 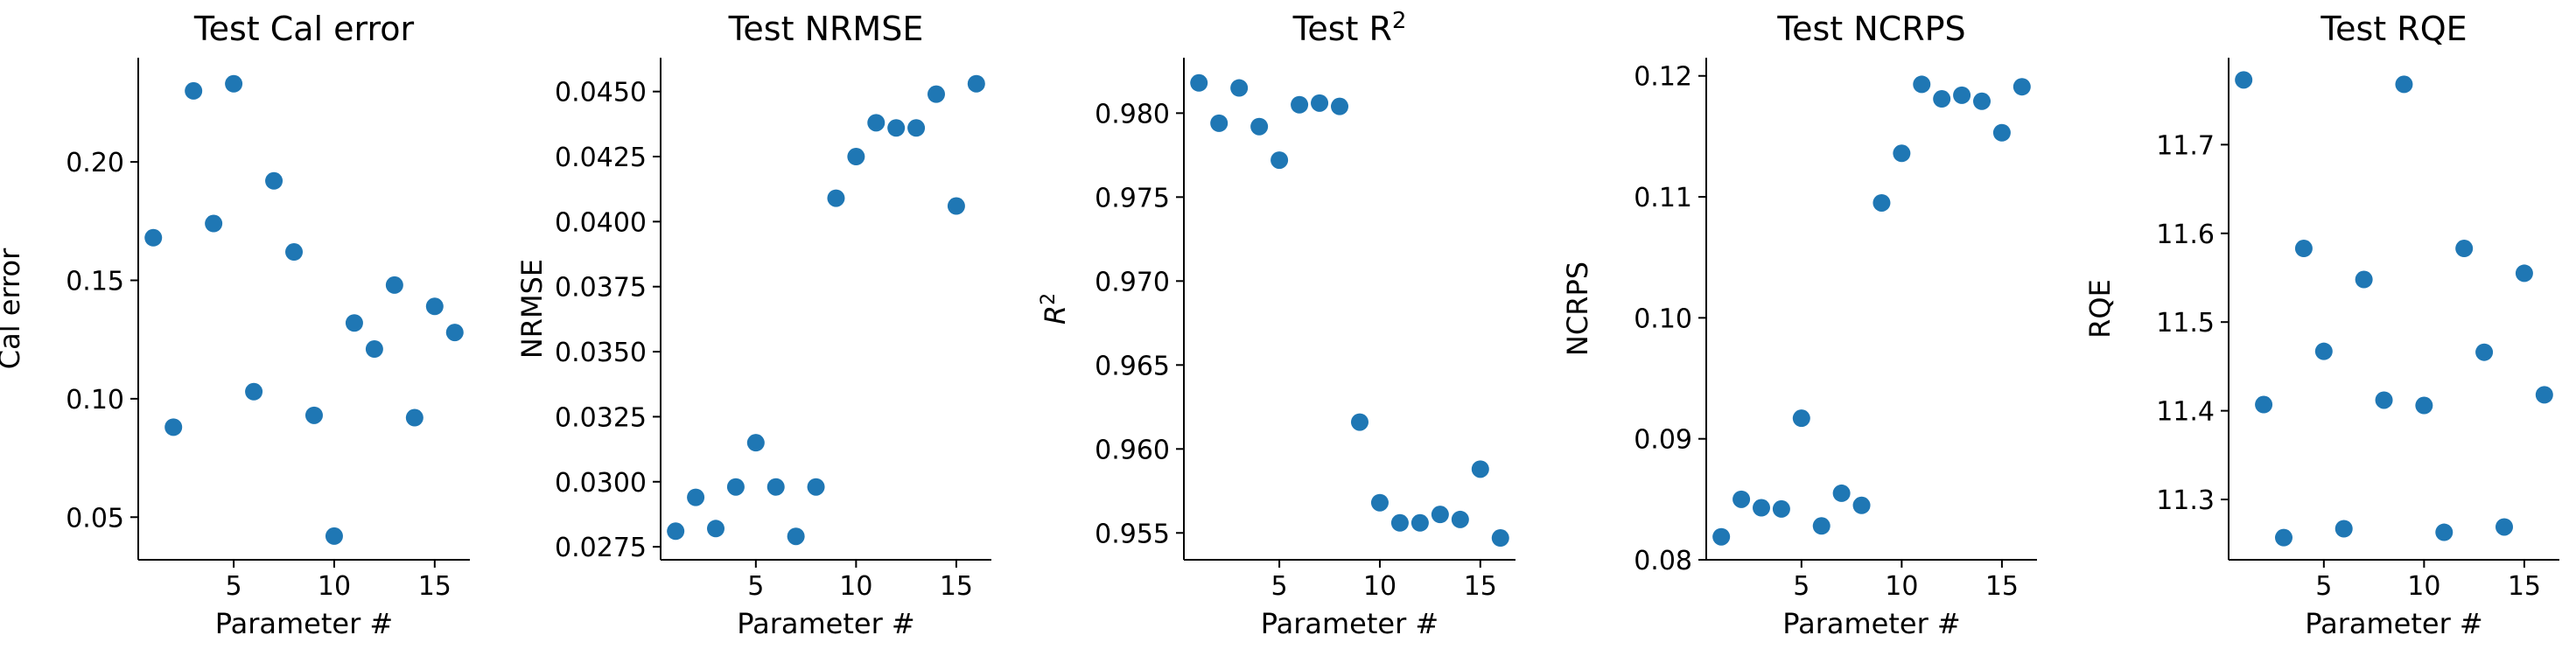 What do you see at coordinates (2393, 29) in the screenshot?
I see `chart-title-text: Test RQE` at bounding box center [2393, 29].